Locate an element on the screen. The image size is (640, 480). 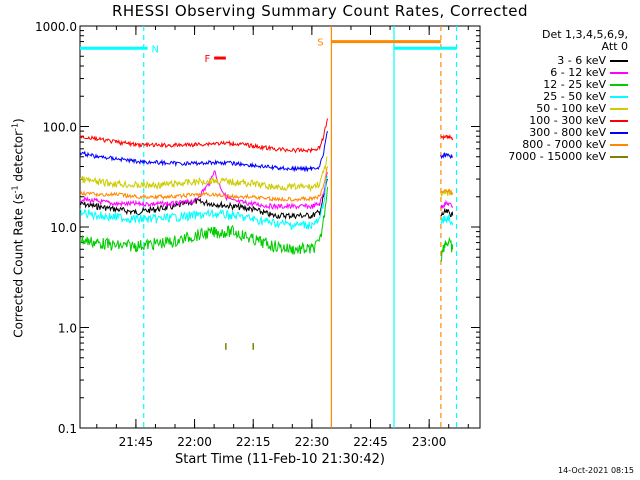
x-tick-label: 22:30 is located at coordinates (312, 442).